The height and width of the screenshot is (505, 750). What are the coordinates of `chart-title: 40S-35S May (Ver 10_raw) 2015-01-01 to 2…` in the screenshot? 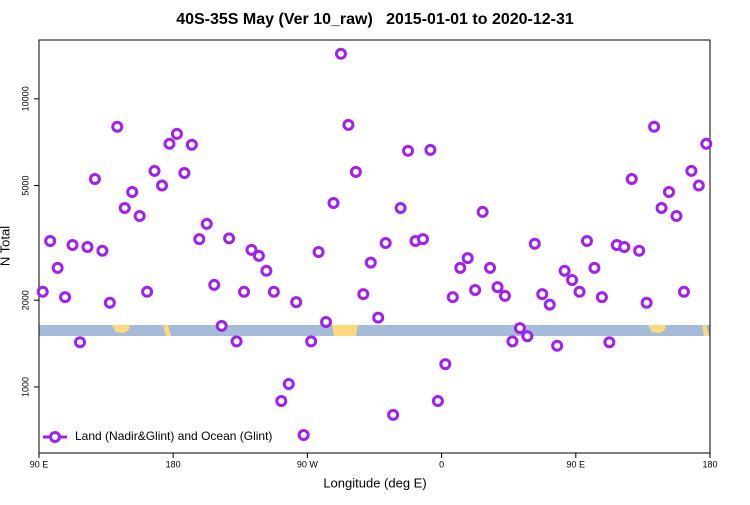 It's located at (375, 19).